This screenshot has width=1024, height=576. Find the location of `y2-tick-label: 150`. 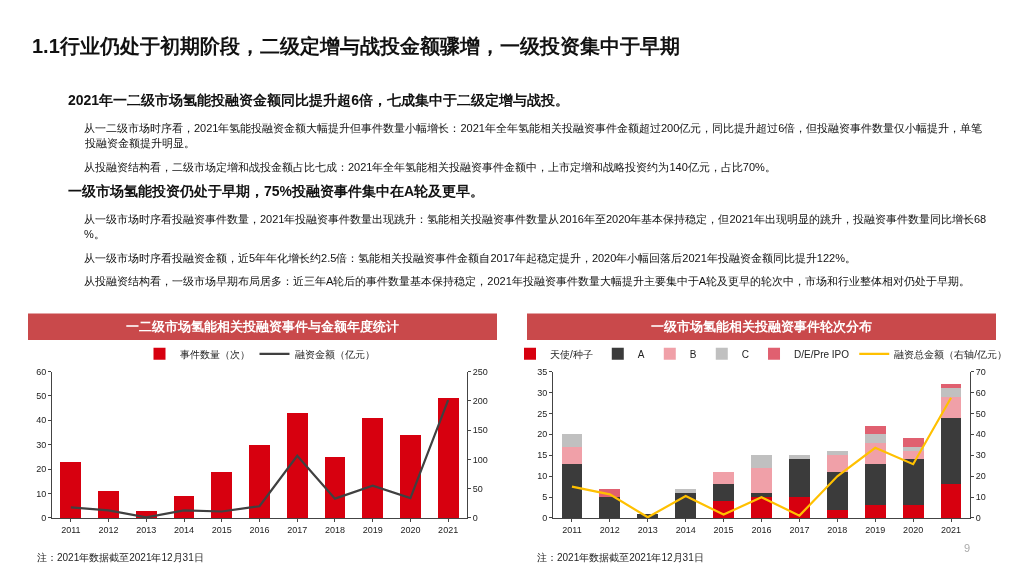

y2-tick-label: 150 is located at coordinates (480, 430).